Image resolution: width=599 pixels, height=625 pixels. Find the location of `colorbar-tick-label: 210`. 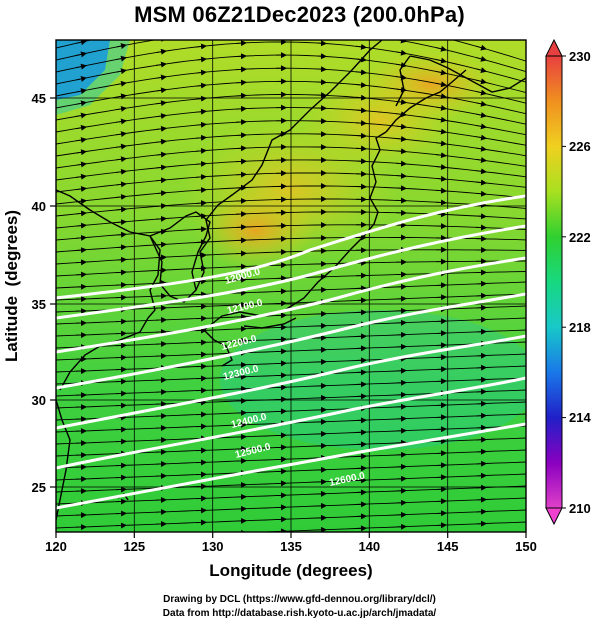

colorbar-tick-label: 210 is located at coordinates (580, 508).